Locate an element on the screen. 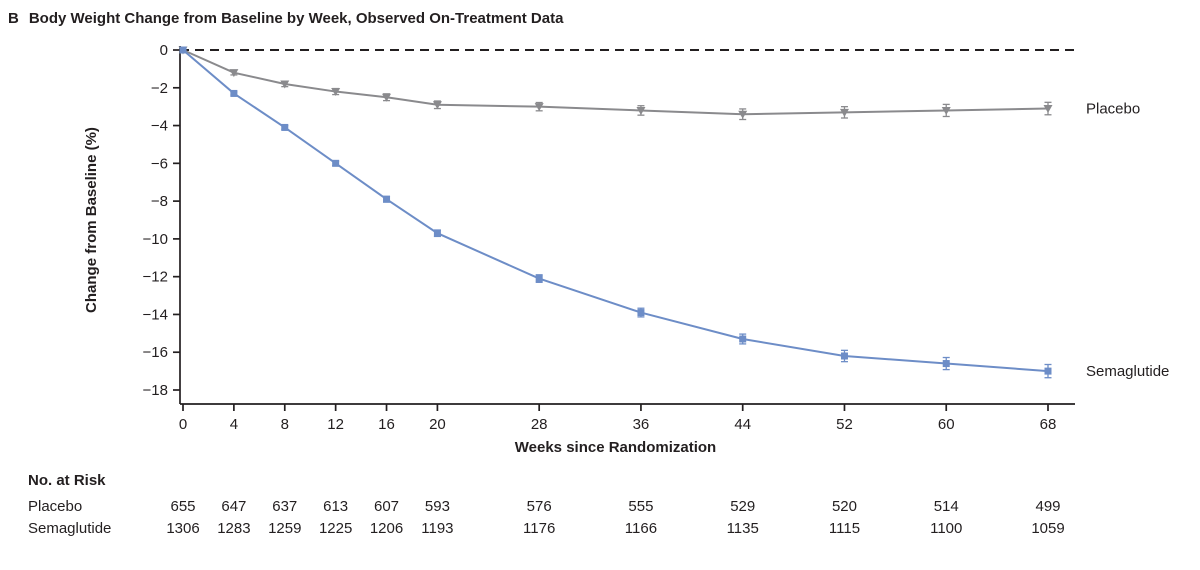  x-tick-label: 20 is located at coordinates (437, 424).